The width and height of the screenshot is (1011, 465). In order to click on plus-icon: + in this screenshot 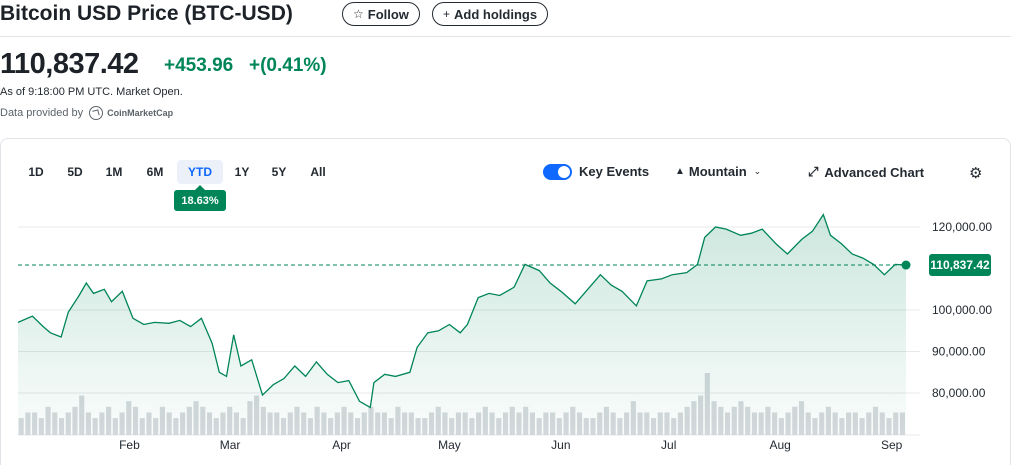, I will do `click(447, 14)`.